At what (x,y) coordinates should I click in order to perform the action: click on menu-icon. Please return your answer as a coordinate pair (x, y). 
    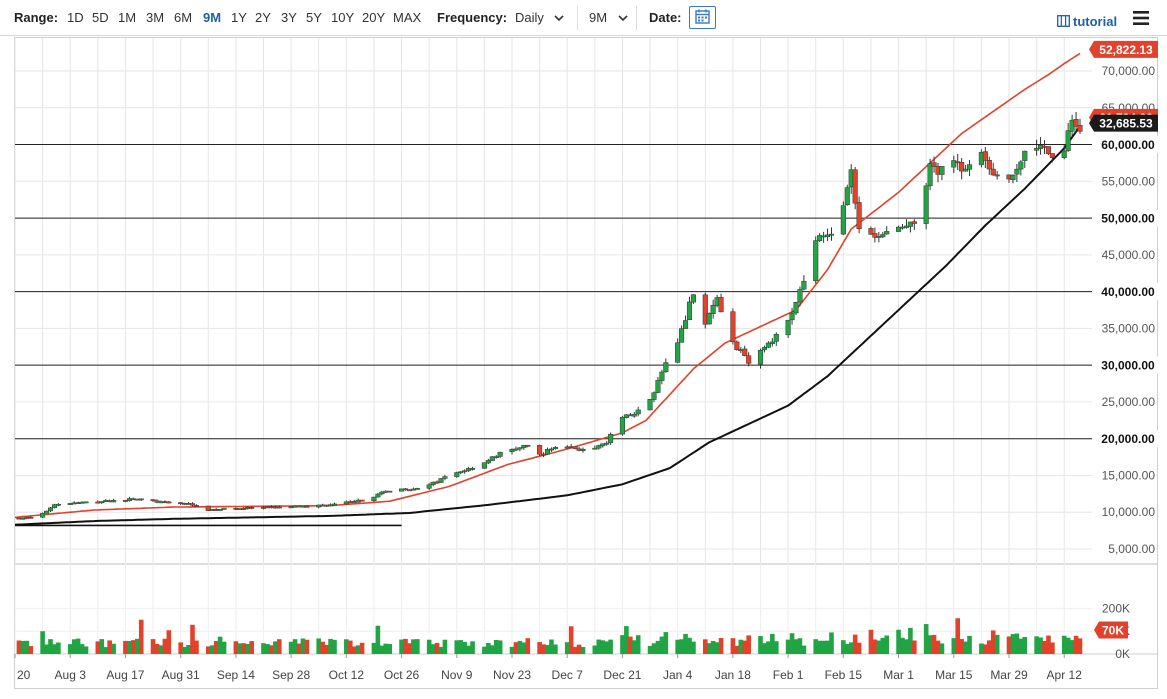
    Looking at the image, I should click on (1141, 18).